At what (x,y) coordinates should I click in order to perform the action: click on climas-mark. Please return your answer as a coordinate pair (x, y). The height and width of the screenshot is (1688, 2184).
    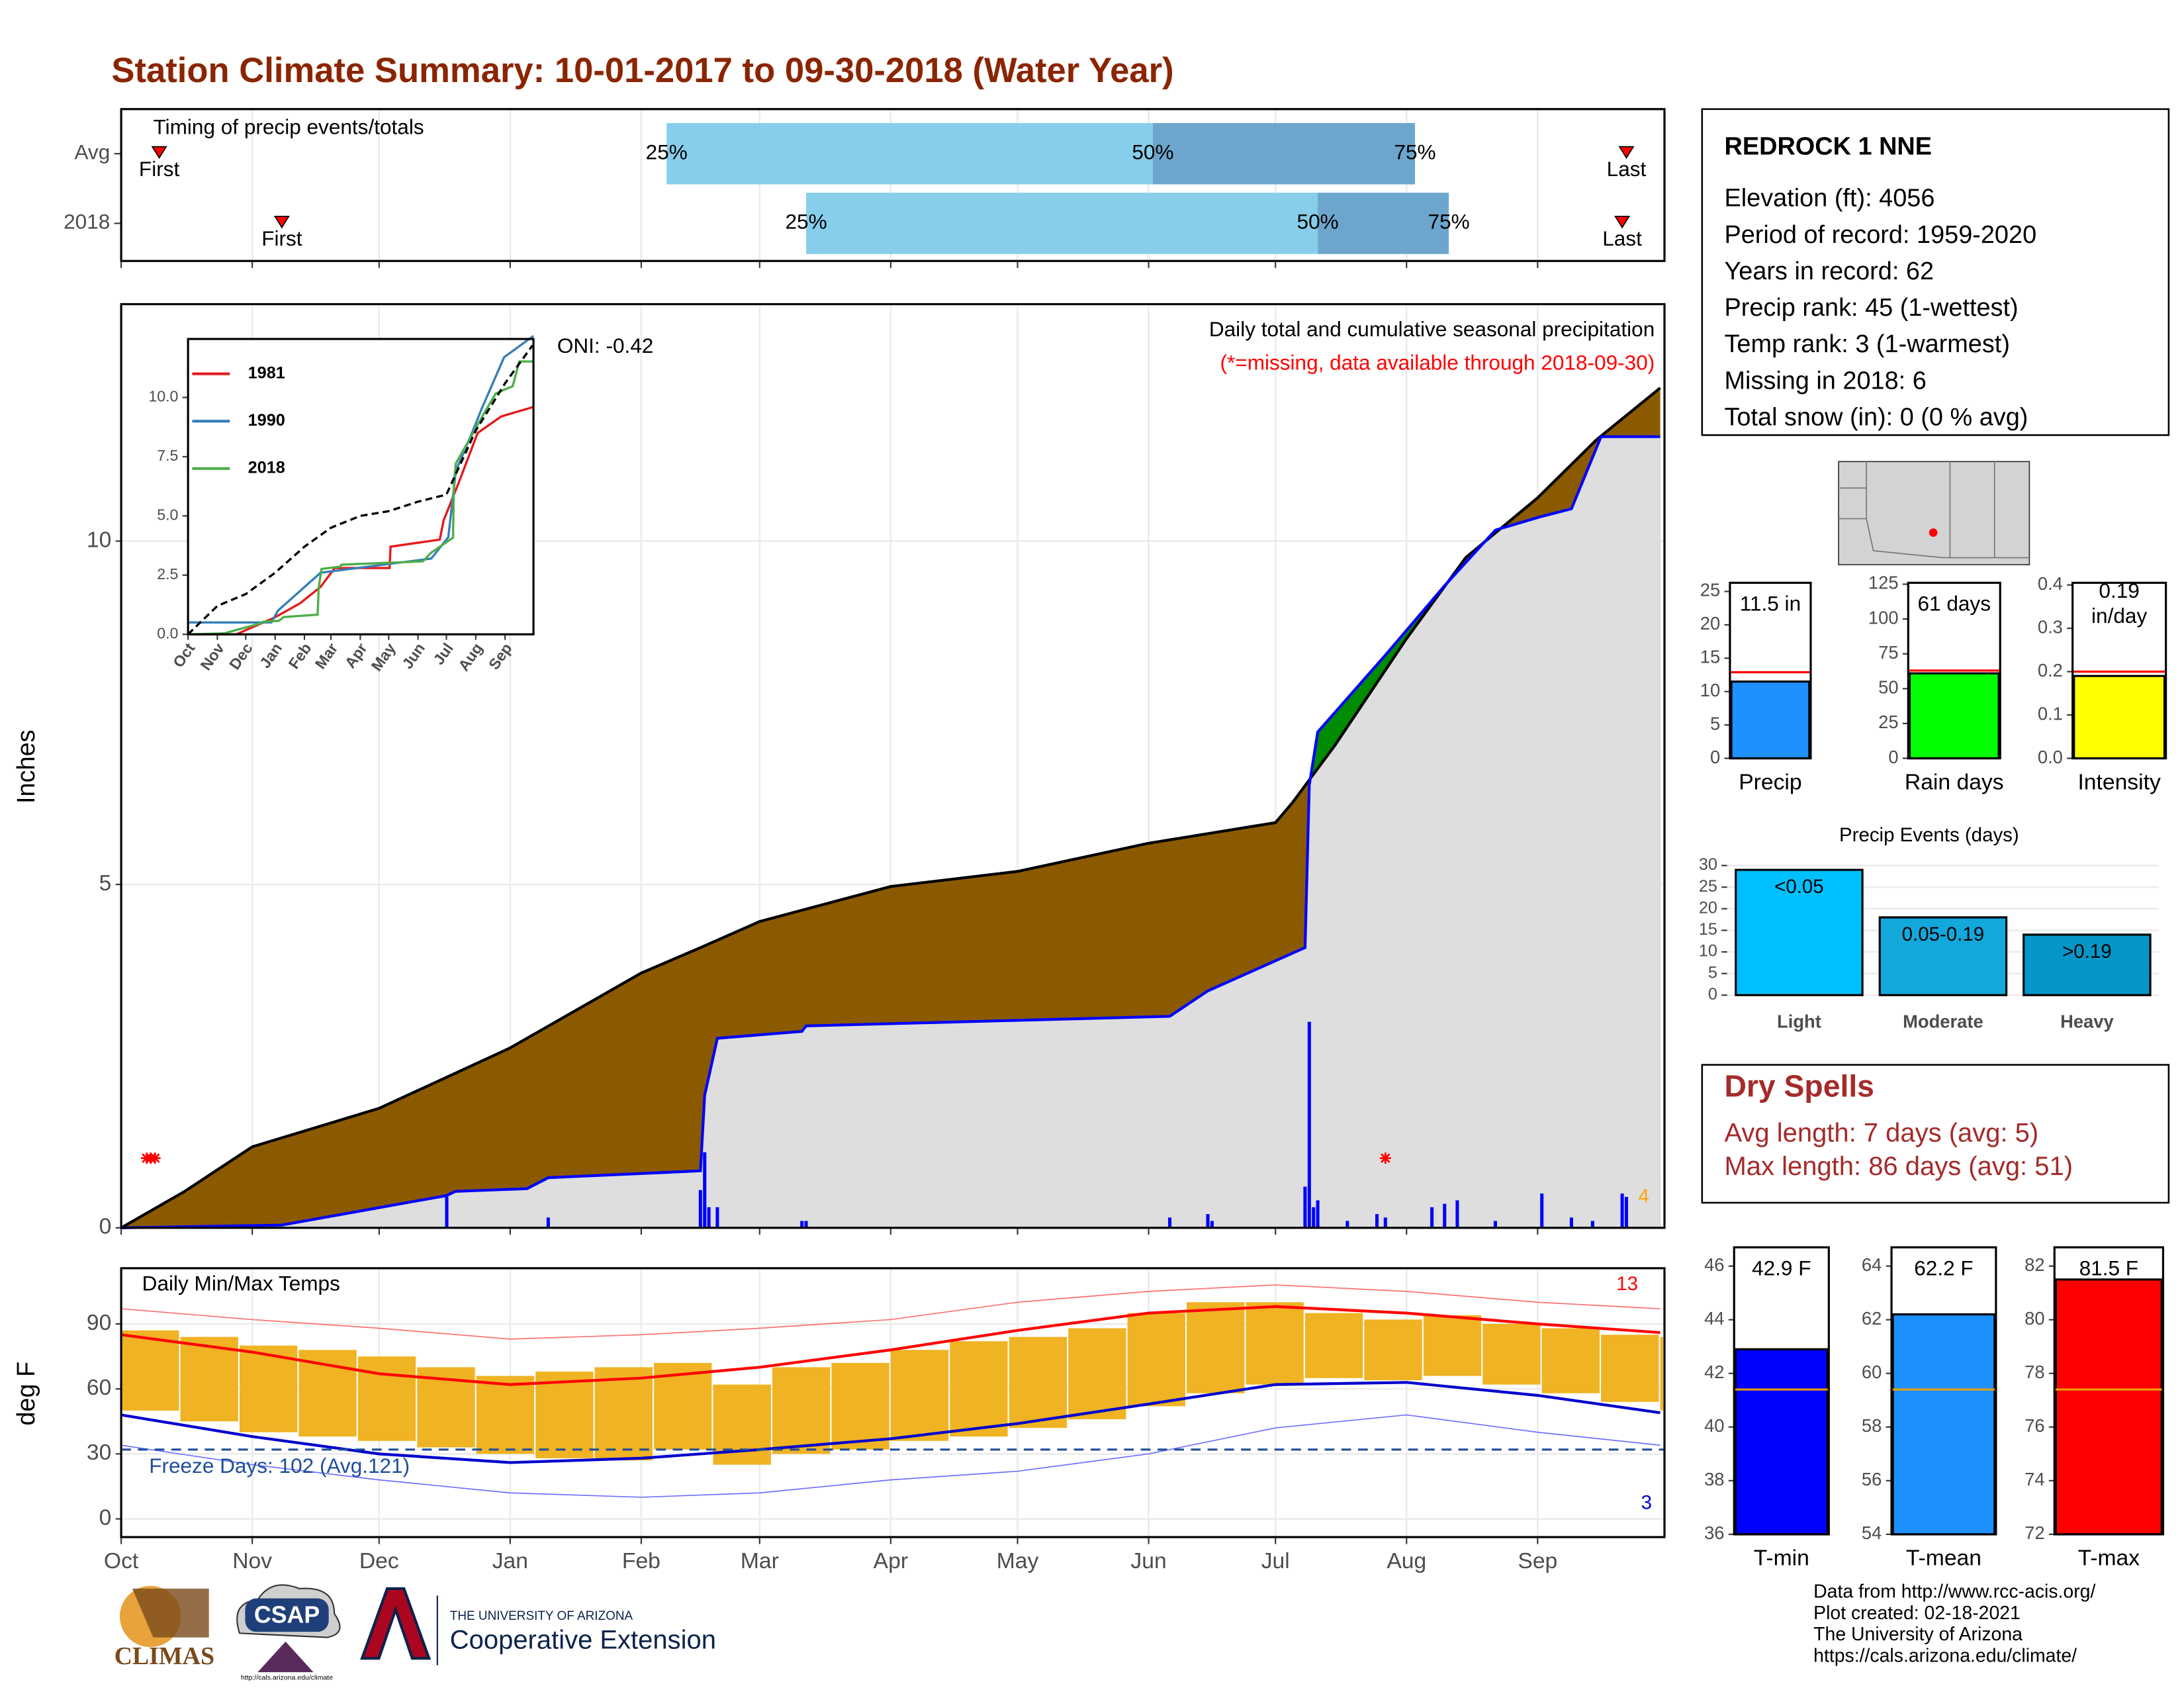
    Looking at the image, I should click on (171, 1613).